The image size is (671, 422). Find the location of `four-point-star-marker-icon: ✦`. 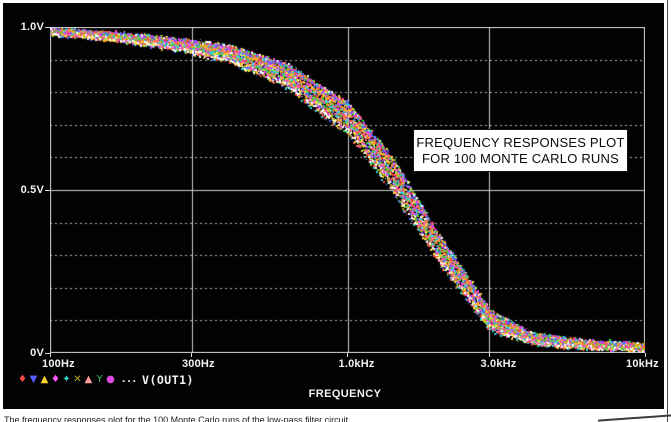

four-point-star-marker-icon: ✦ is located at coordinates (66, 379).